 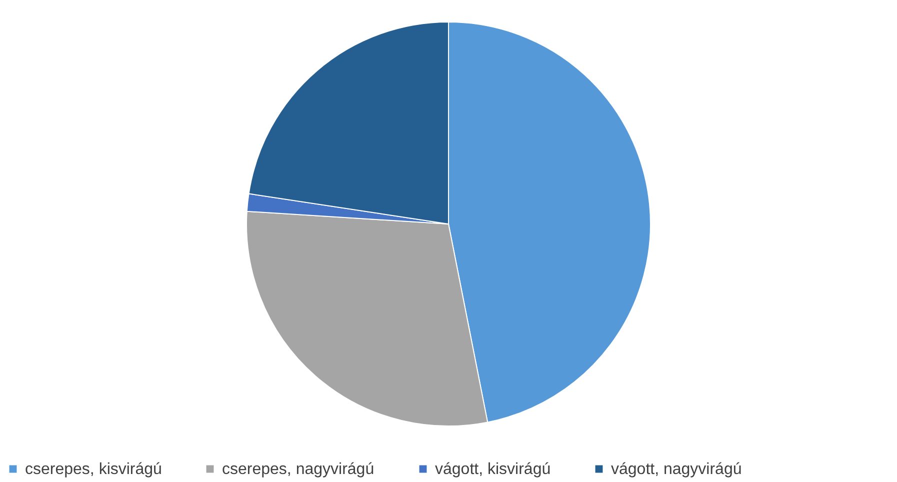 What do you see at coordinates (93, 469) in the screenshot?
I see `legend-label: cserepes, kisvirágú` at bounding box center [93, 469].